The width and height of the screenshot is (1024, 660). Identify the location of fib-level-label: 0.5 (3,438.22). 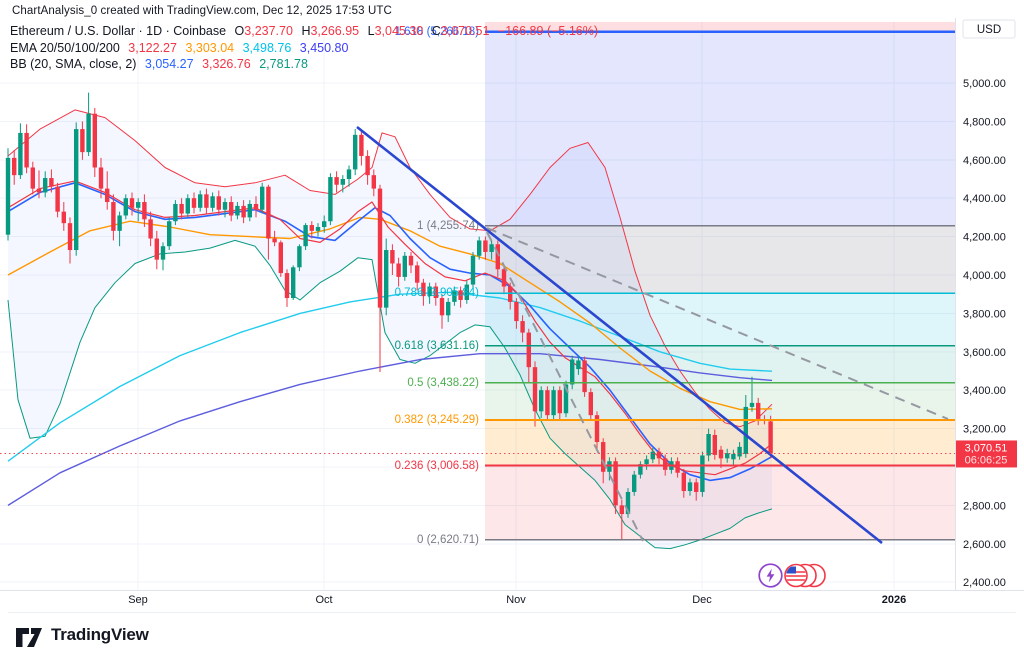
(443, 383).